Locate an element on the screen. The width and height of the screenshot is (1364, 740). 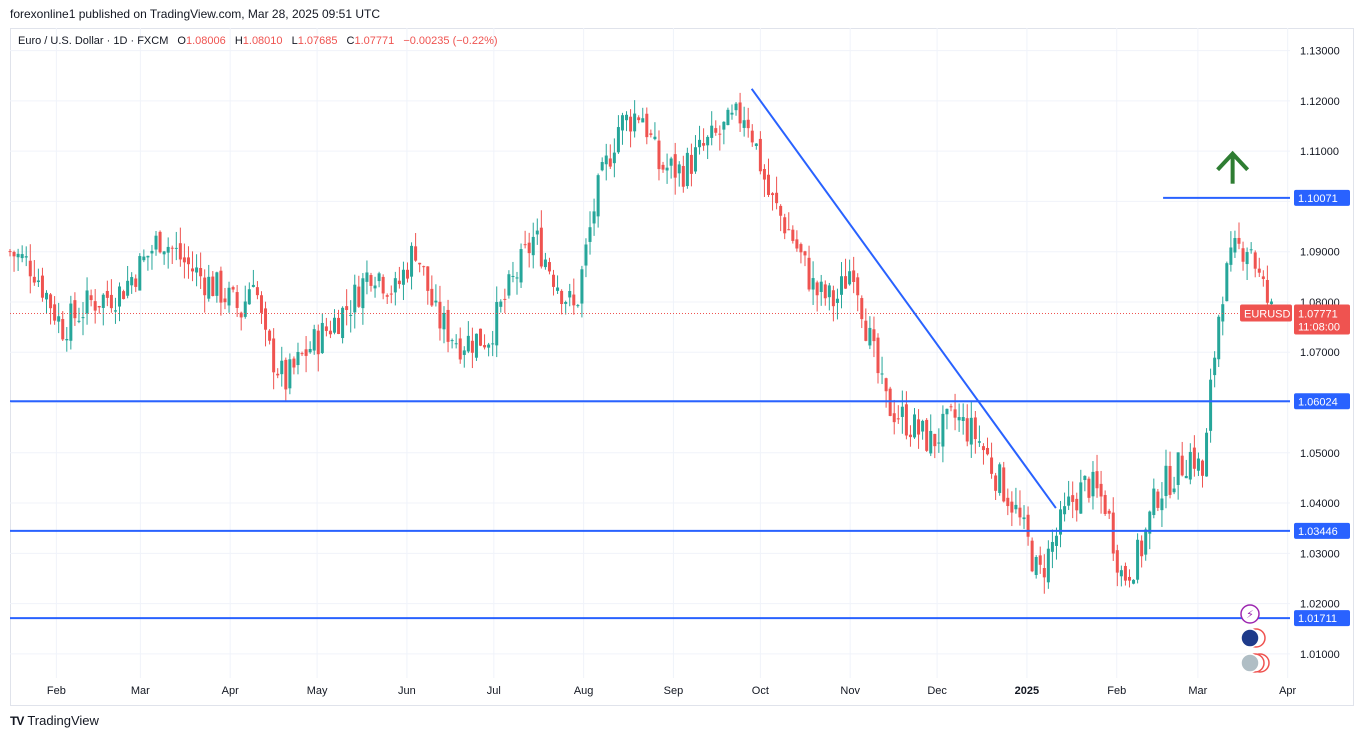
level-tag is located at coordinates (1322, 618).